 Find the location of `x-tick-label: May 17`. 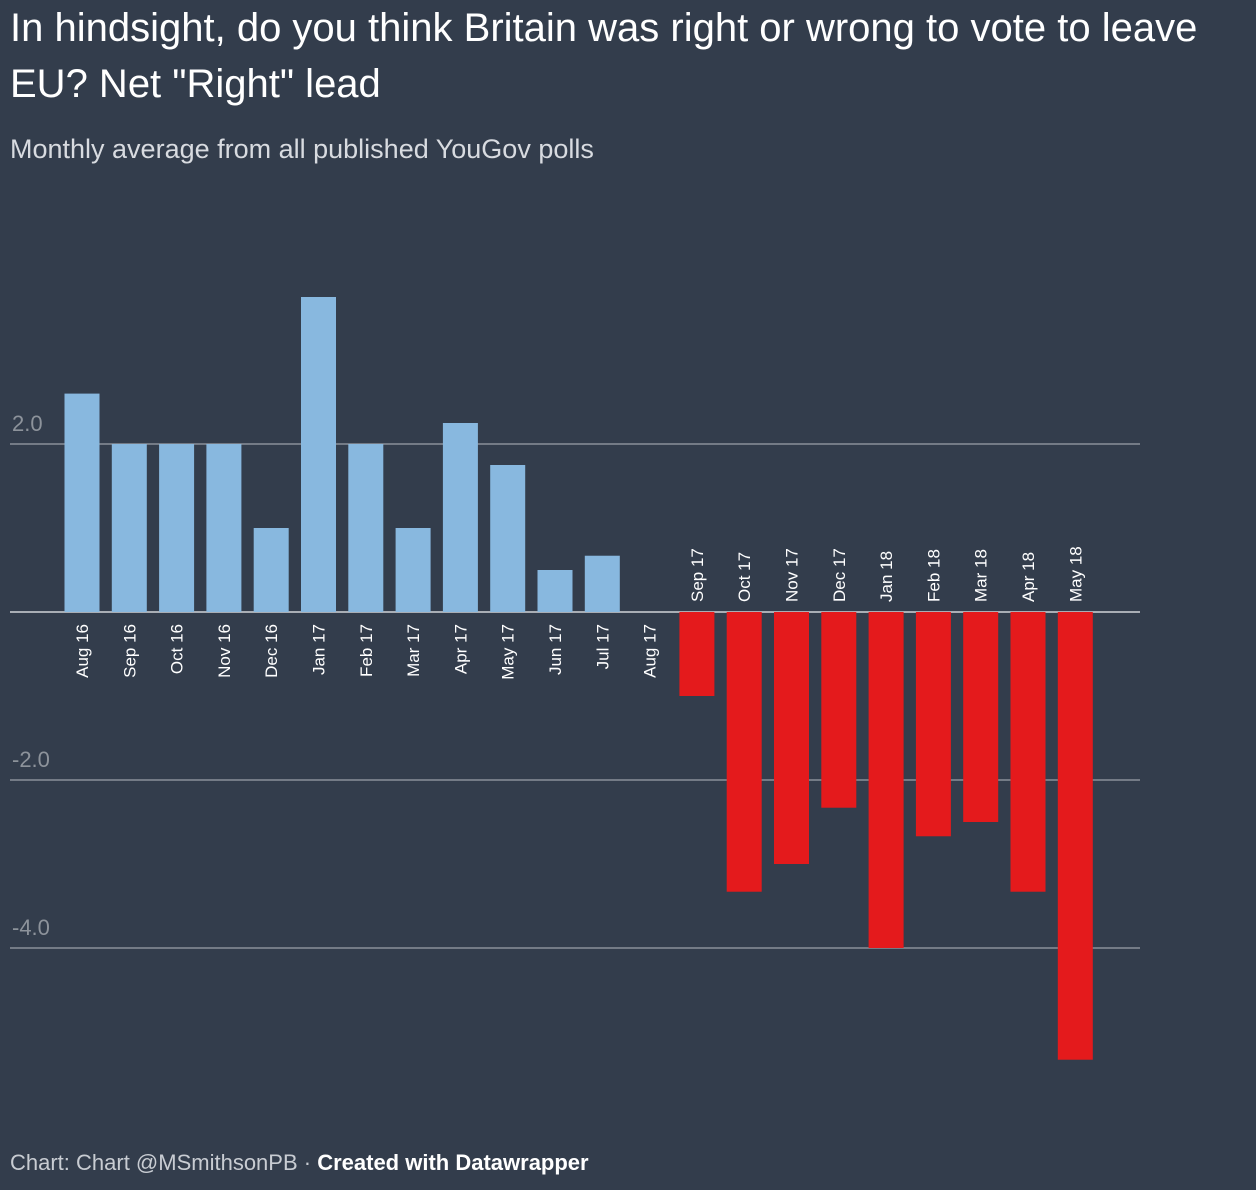

x-tick-label: May 17 is located at coordinates (508, 652).